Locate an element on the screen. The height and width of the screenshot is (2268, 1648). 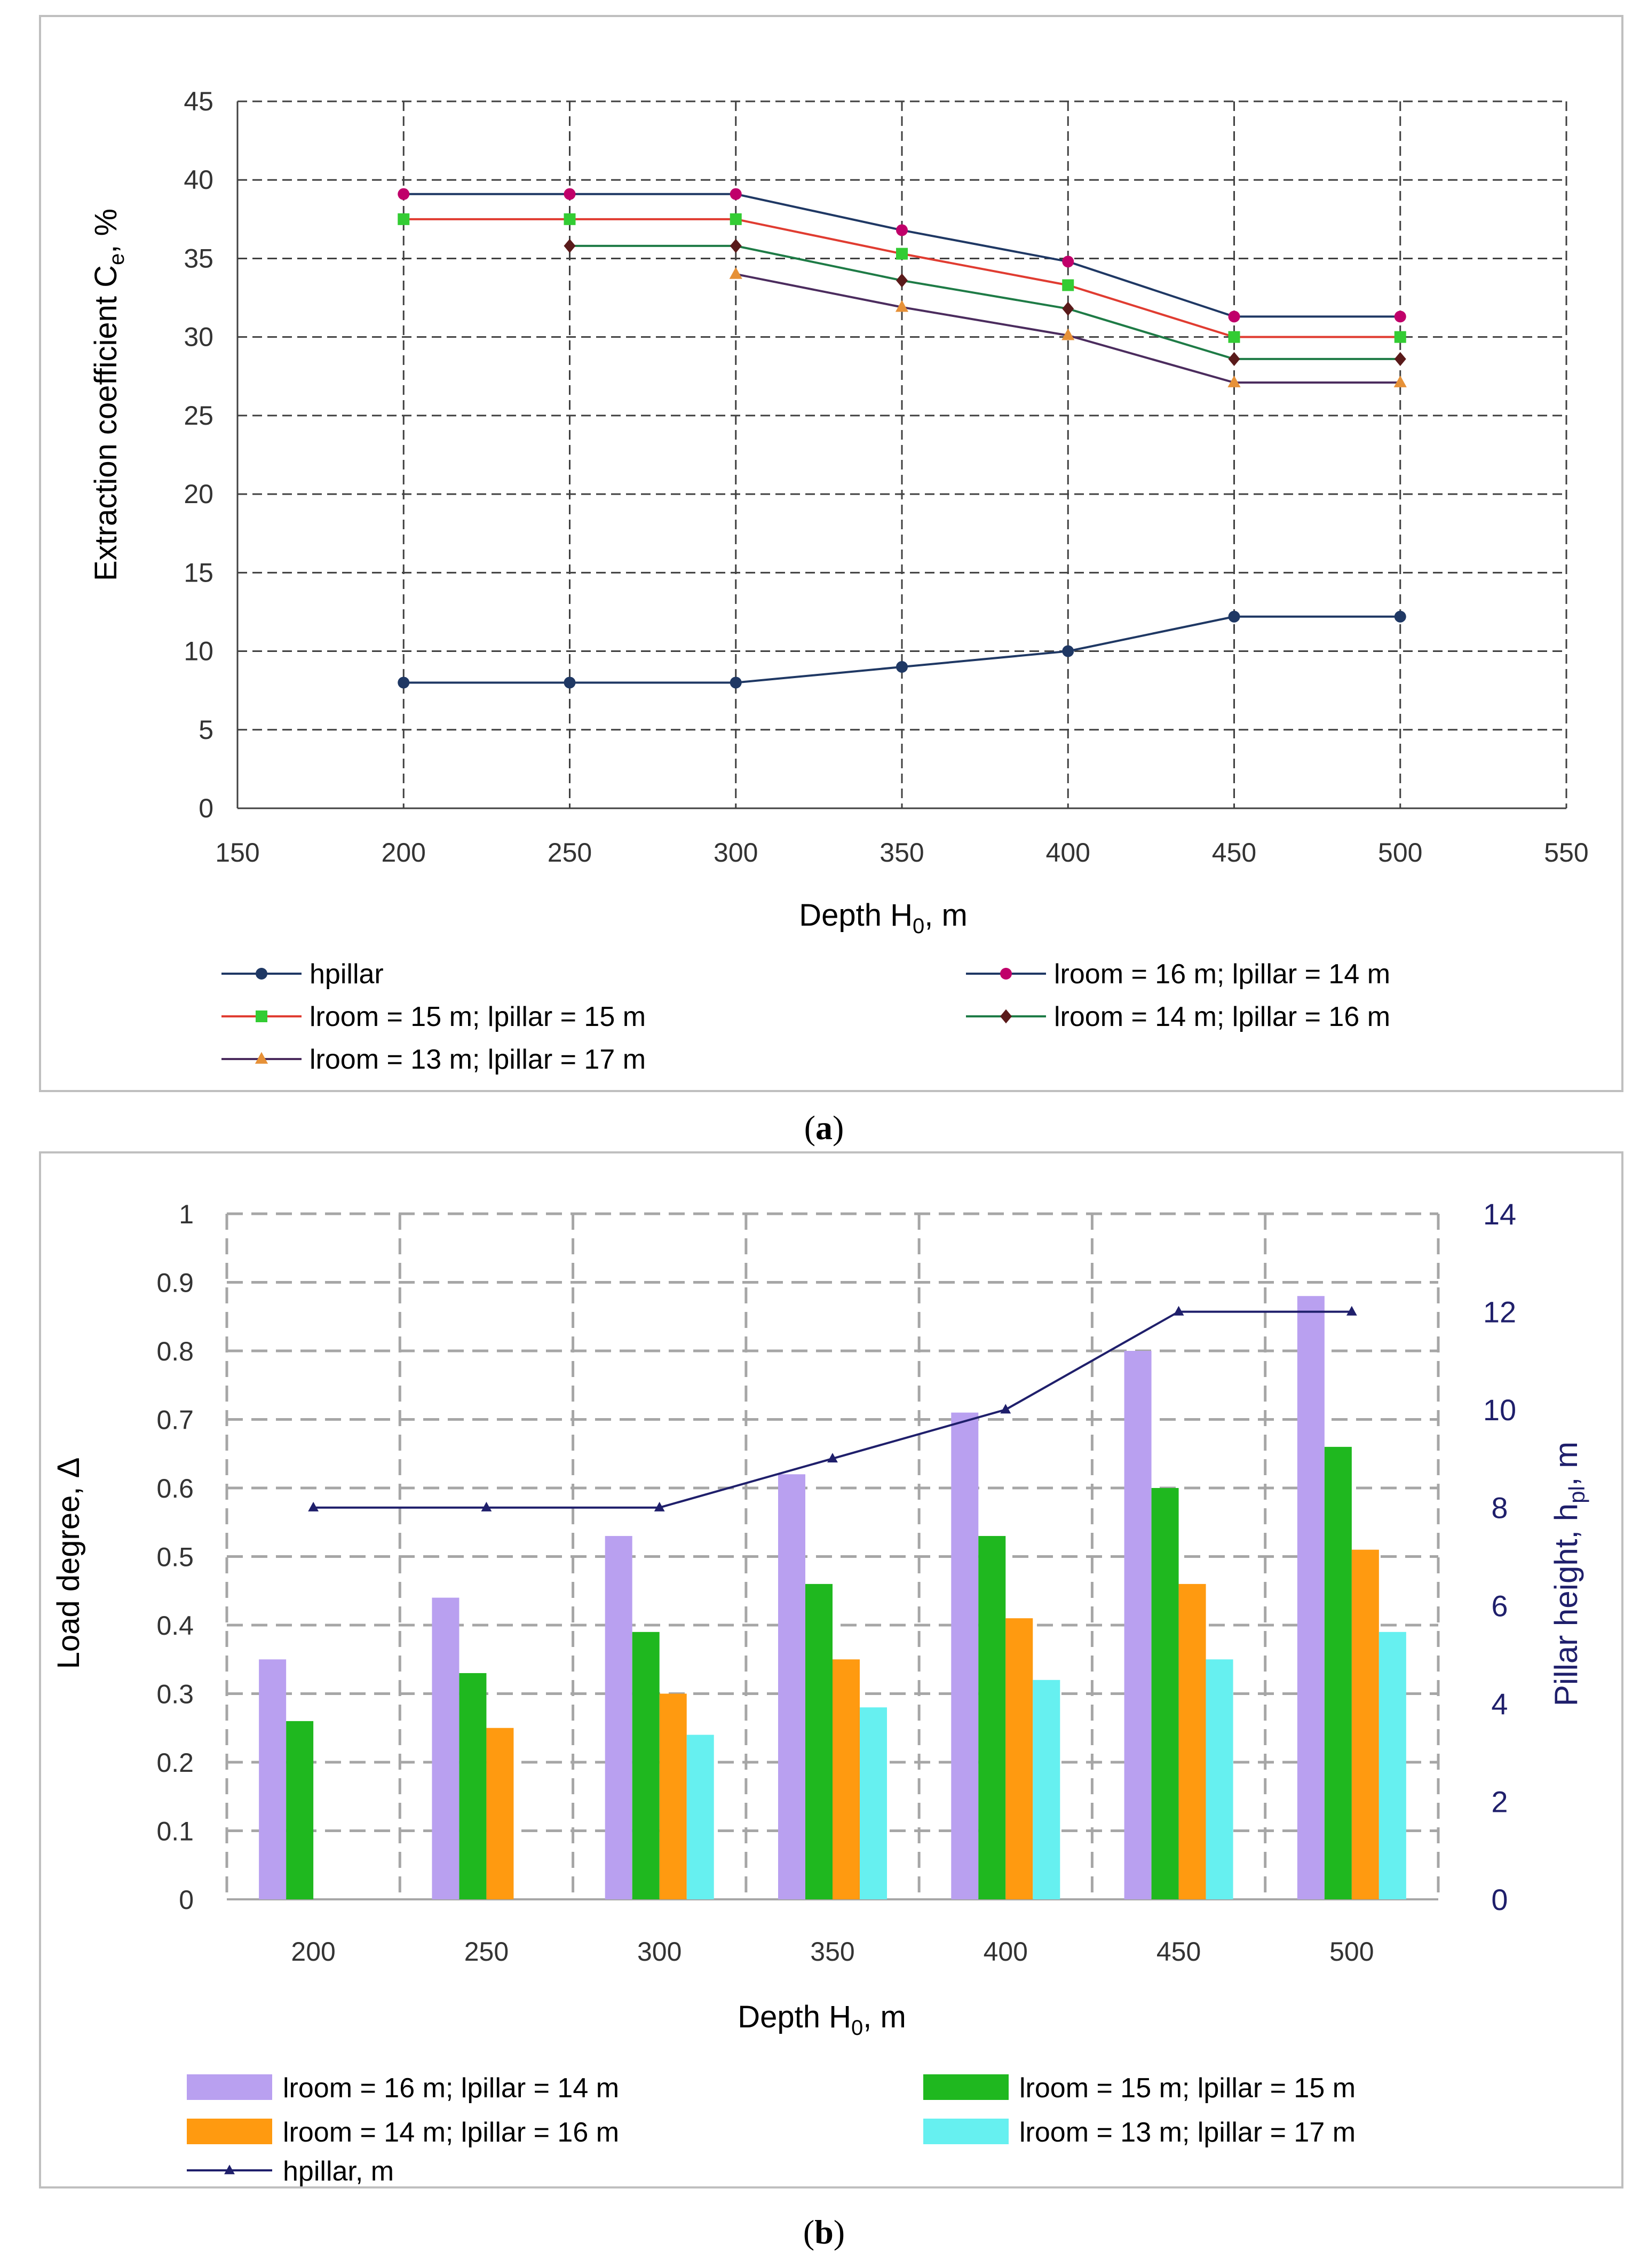
chart-a-x-tick-label: 400 is located at coordinates (1068, 853).